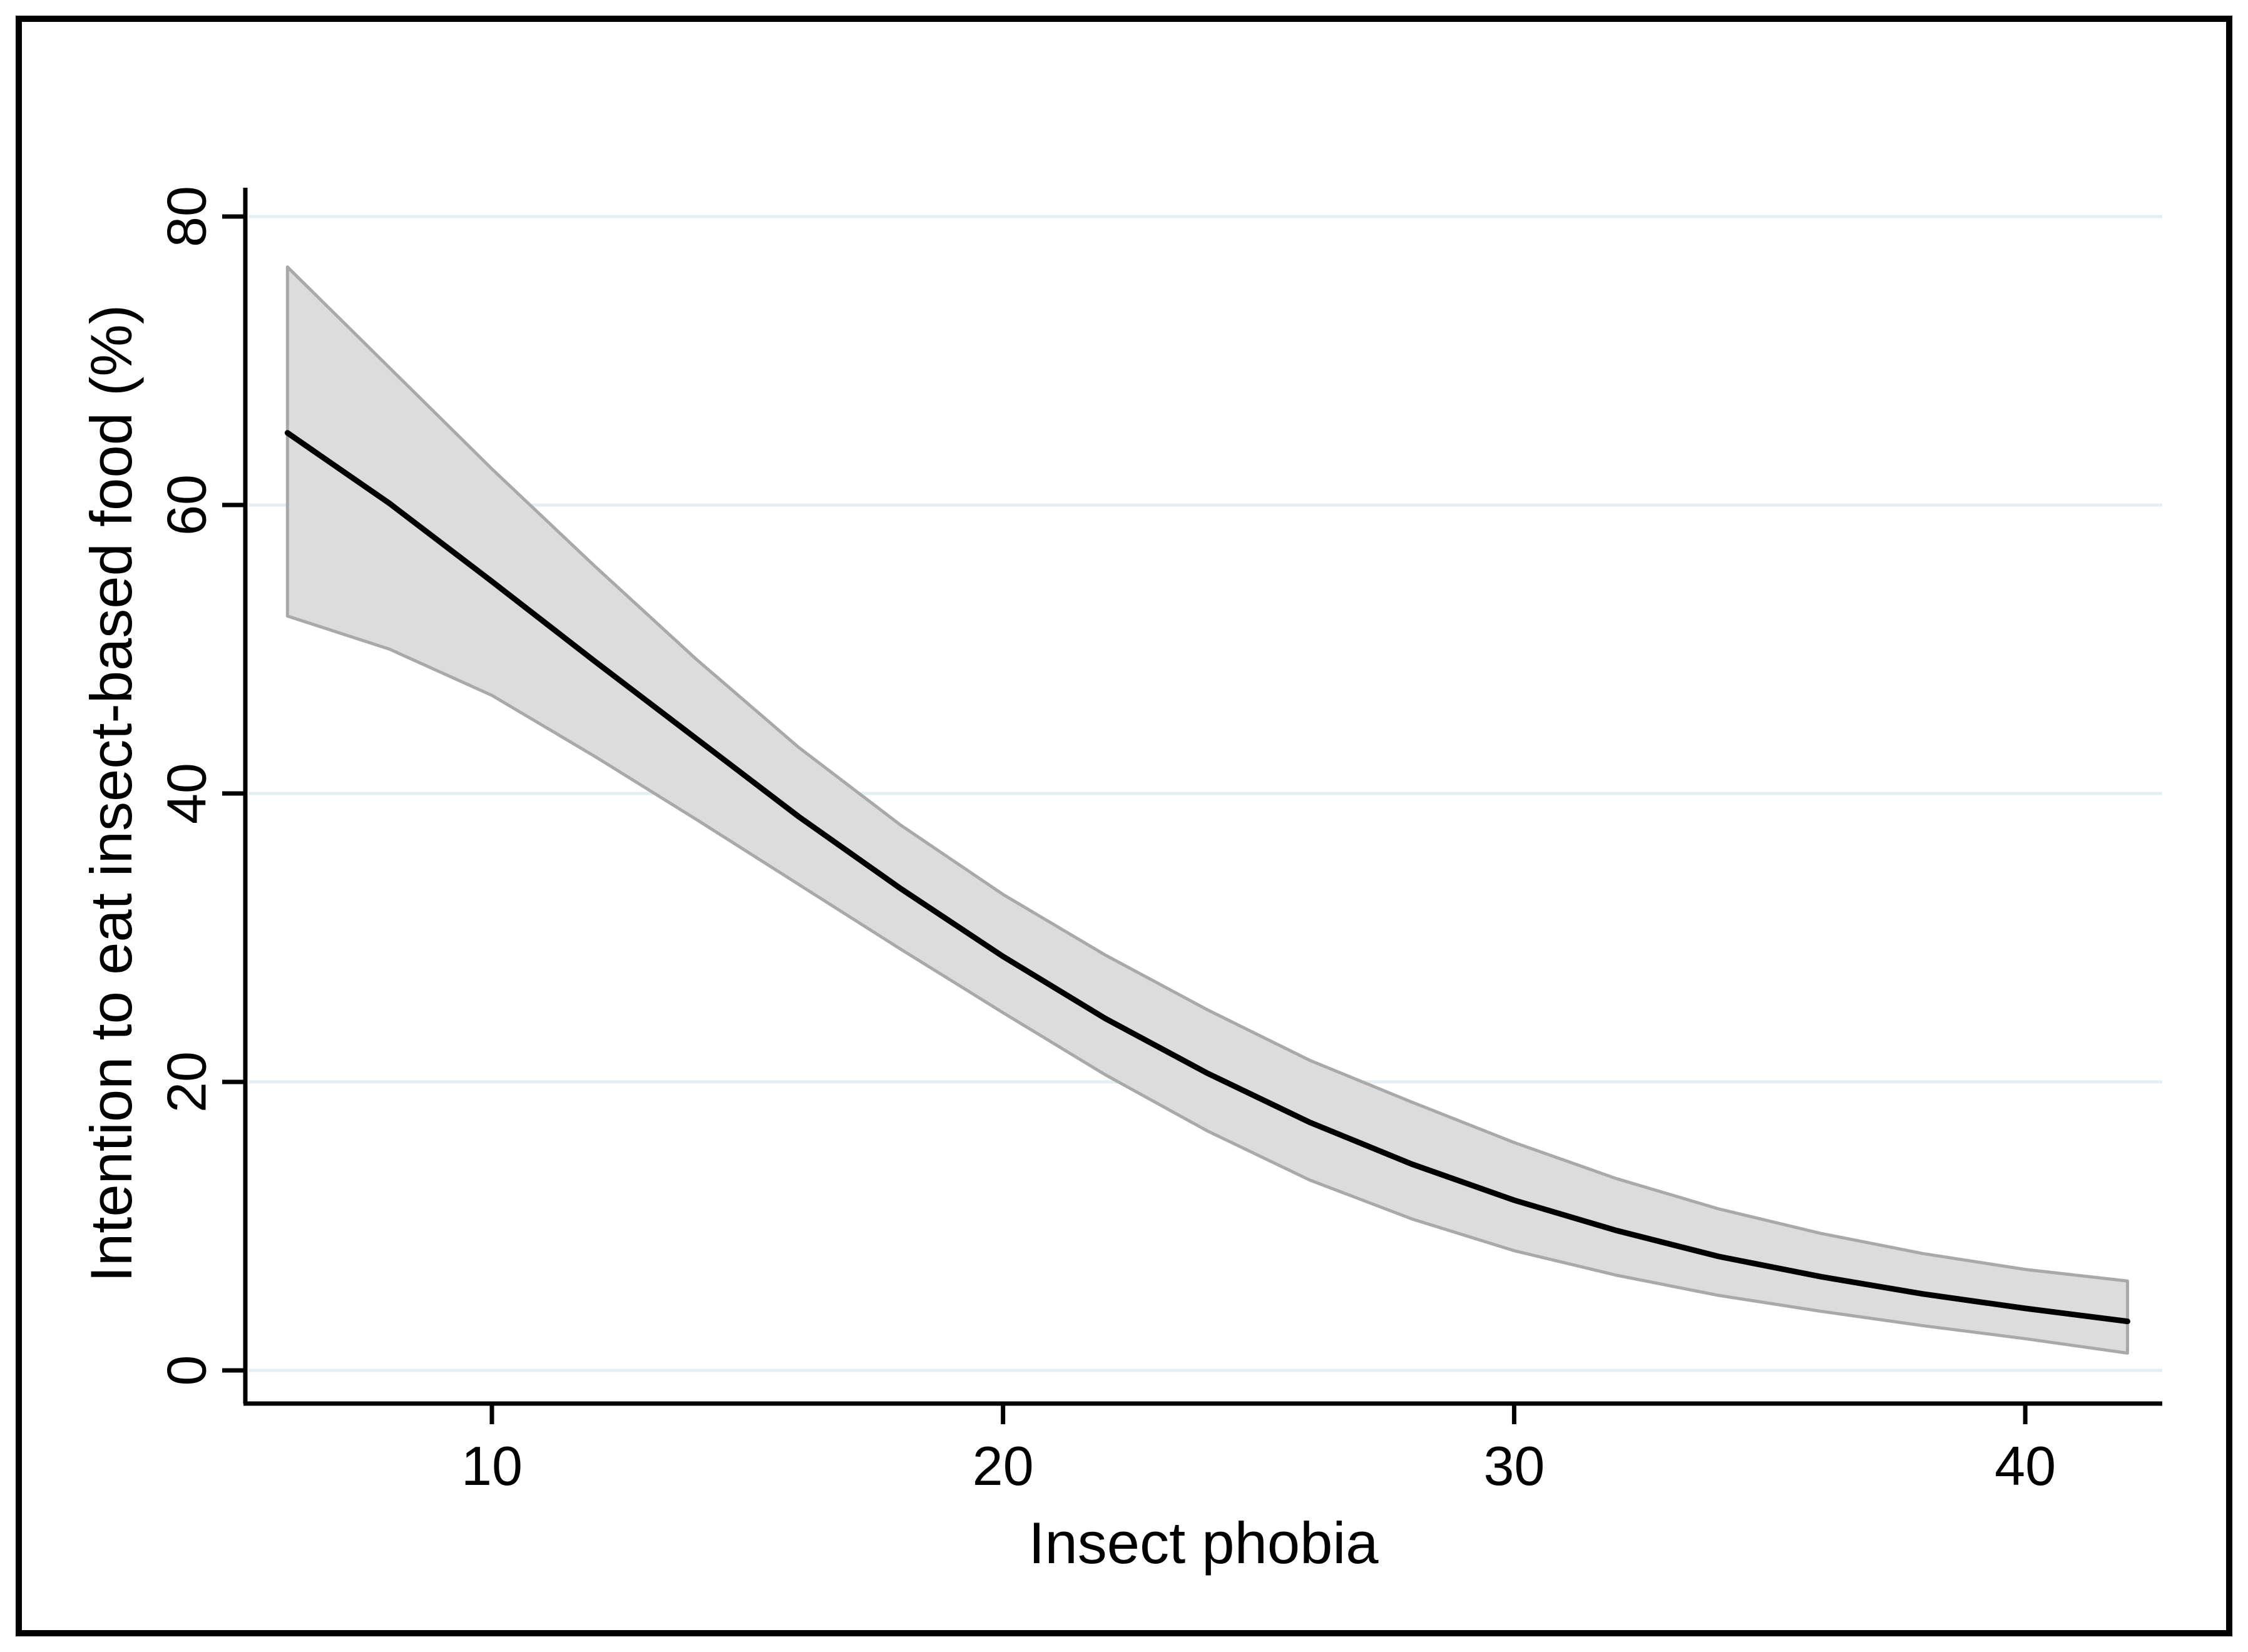 The width and height of the screenshot is (2248, 1652). I want to click on y-tick-label-40: 40, so click(187, 793).